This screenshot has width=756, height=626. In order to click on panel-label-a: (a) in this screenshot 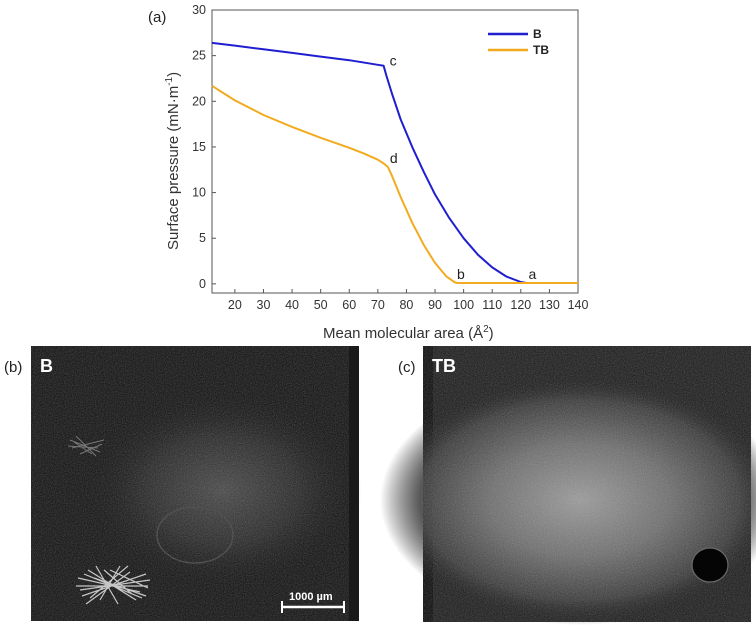, I will do `click(157, 17)`.